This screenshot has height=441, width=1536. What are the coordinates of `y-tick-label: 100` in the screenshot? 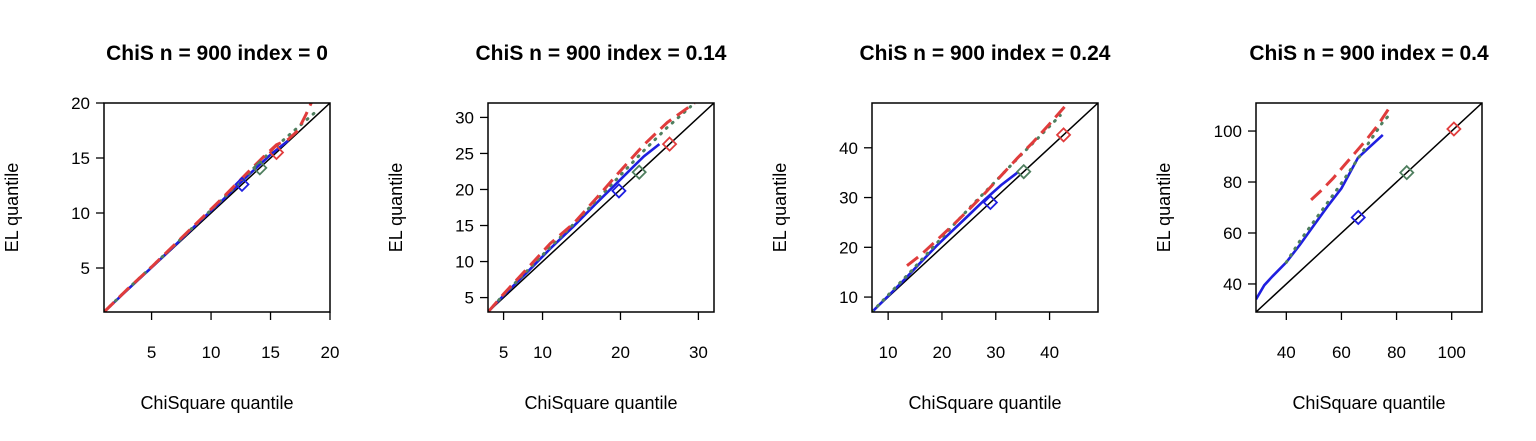 It's located at (1228, 131).